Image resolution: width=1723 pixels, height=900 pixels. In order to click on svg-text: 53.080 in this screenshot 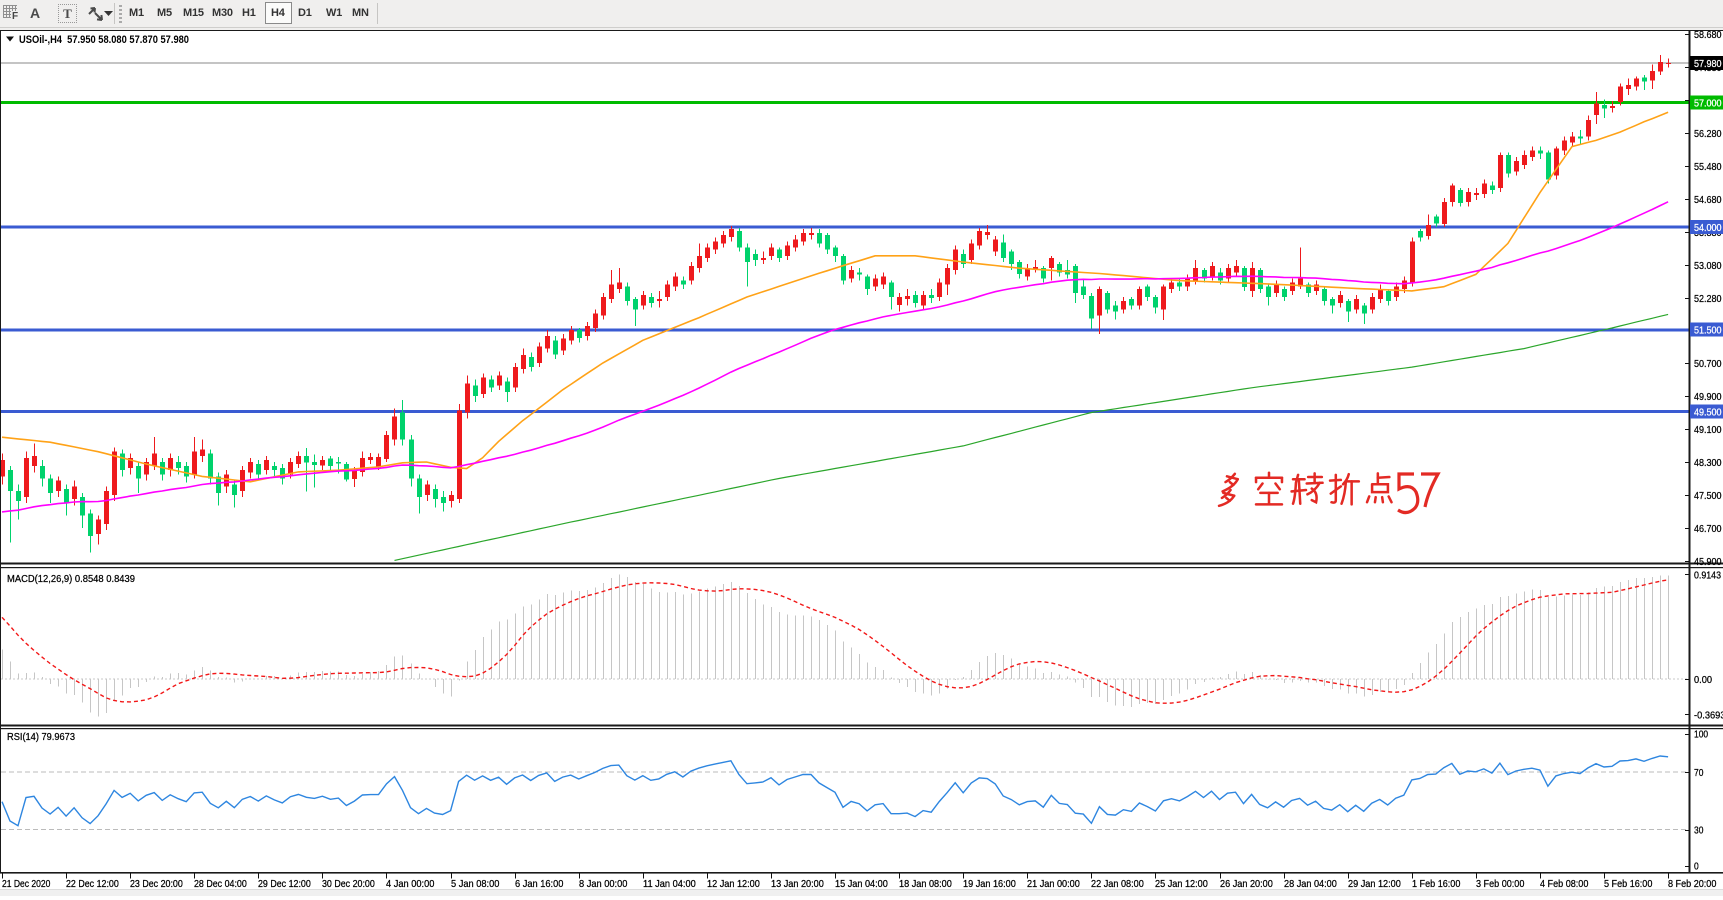, I will do `click(1708, 266)`.